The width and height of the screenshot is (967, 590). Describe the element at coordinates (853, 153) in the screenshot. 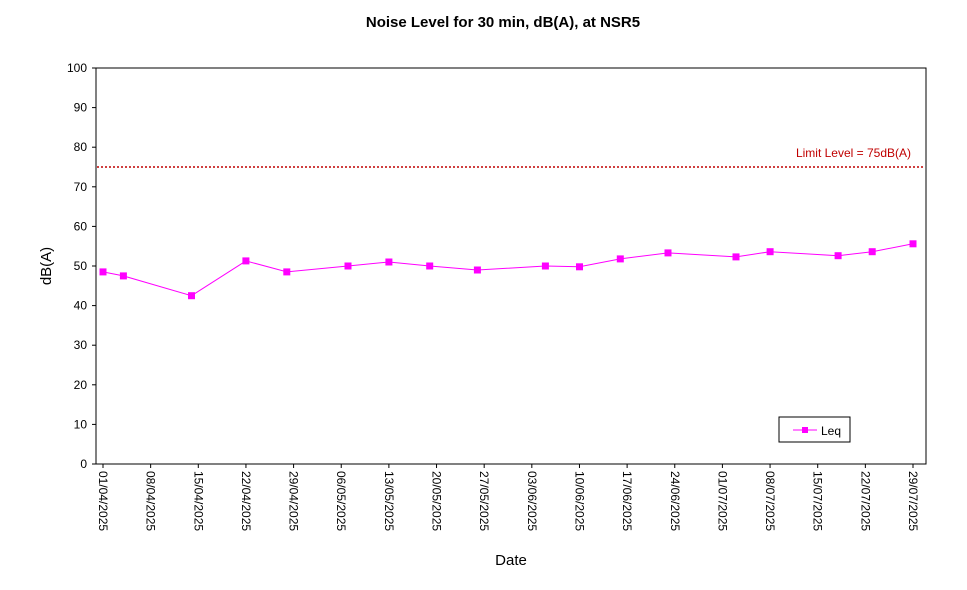

I see `limit-level-label: Limit Level = 75dB(A)` at that location.